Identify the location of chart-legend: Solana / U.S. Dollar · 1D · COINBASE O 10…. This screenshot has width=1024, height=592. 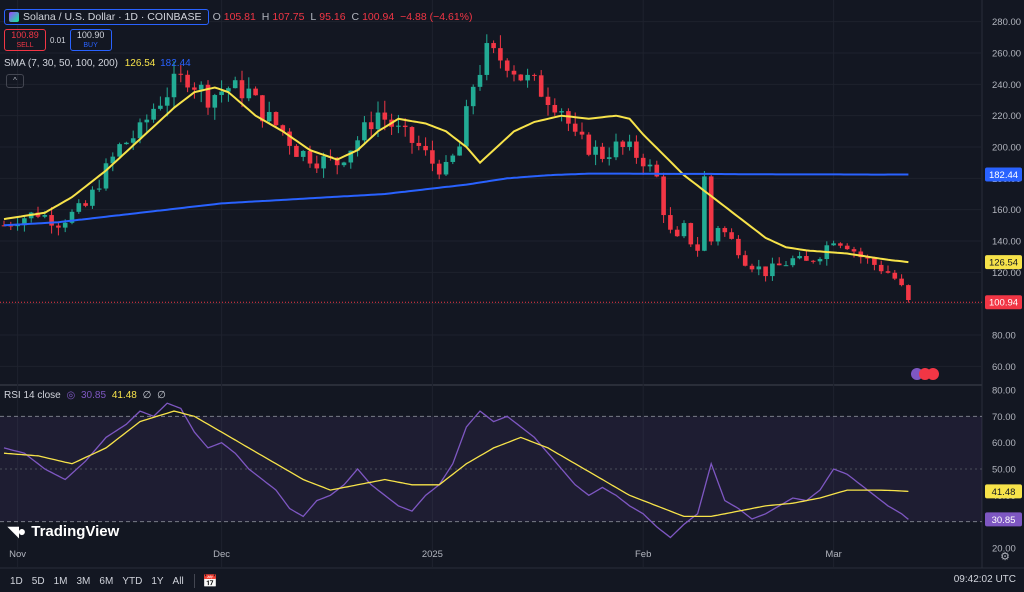
(240, 17).